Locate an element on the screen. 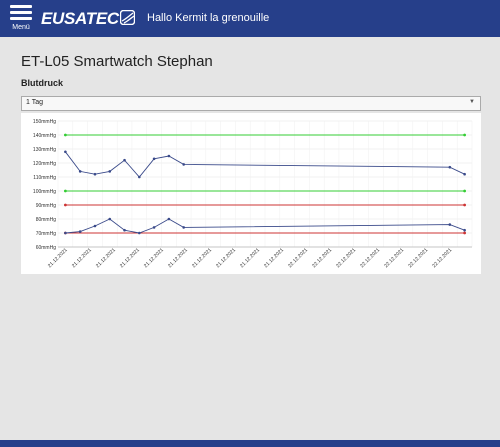  y-tick-label: 80mmHg is located at coordinates (46, 220).